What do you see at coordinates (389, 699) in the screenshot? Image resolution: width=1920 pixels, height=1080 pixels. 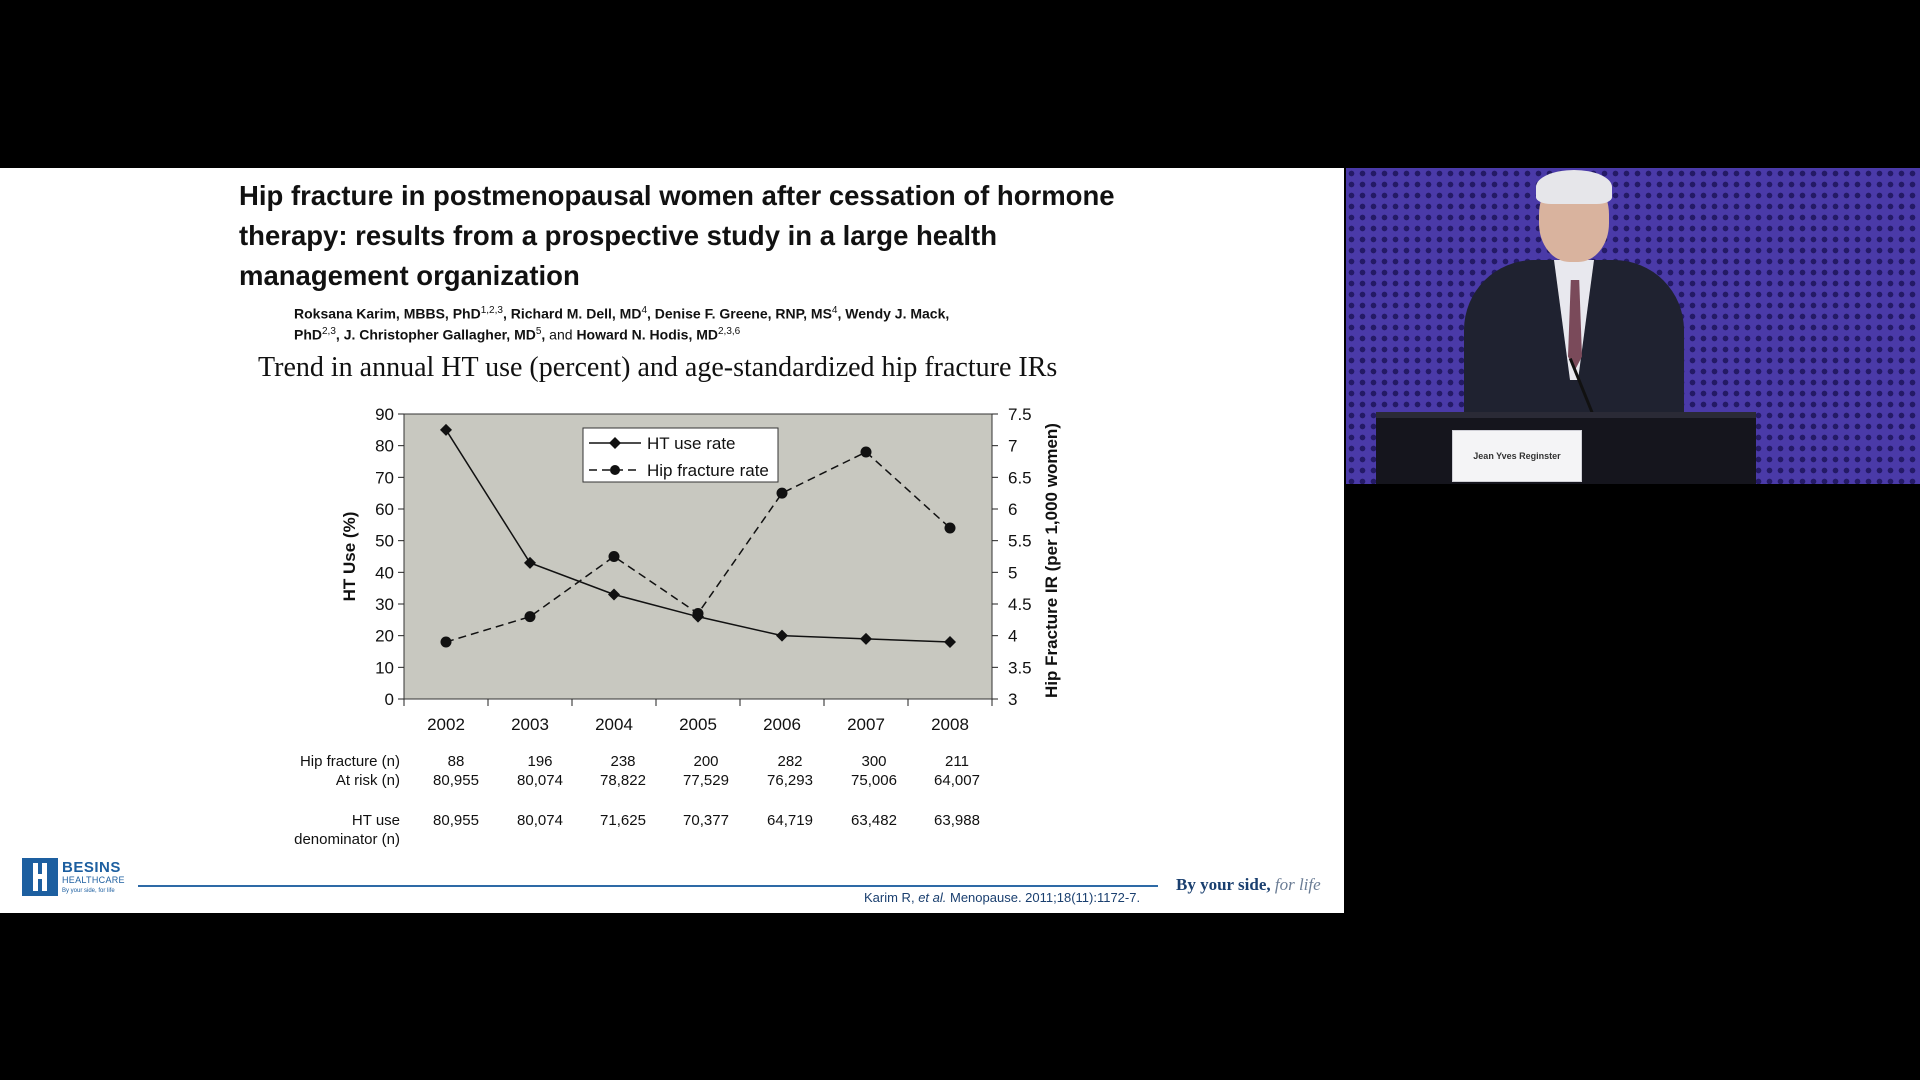 I see `y-tick-label: 0` at bounding box center [389, 699].